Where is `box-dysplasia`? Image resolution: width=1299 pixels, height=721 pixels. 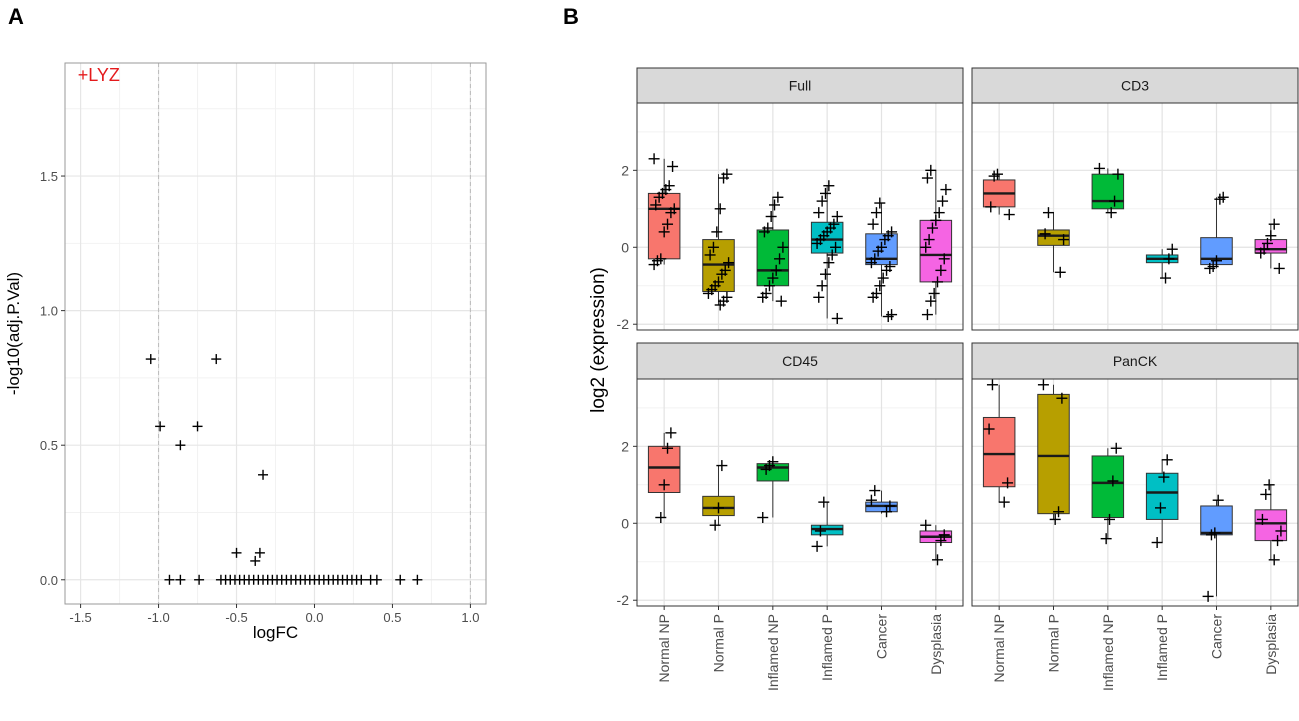 box-dysplasia is located at coordinates (936, 242).